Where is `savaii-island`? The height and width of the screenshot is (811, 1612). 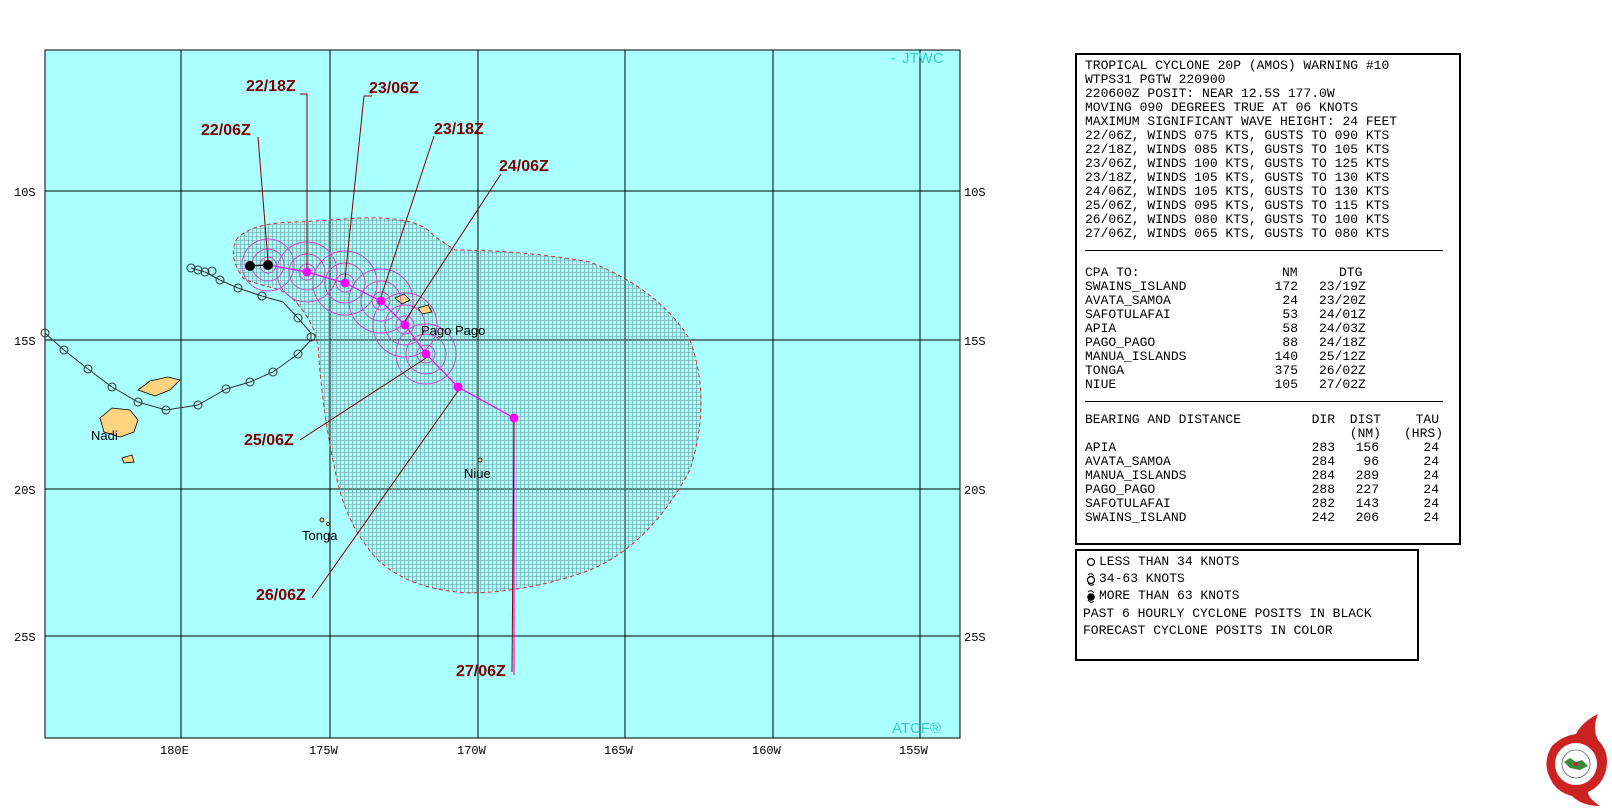 savaii-island is located at coordinates (402, 299).